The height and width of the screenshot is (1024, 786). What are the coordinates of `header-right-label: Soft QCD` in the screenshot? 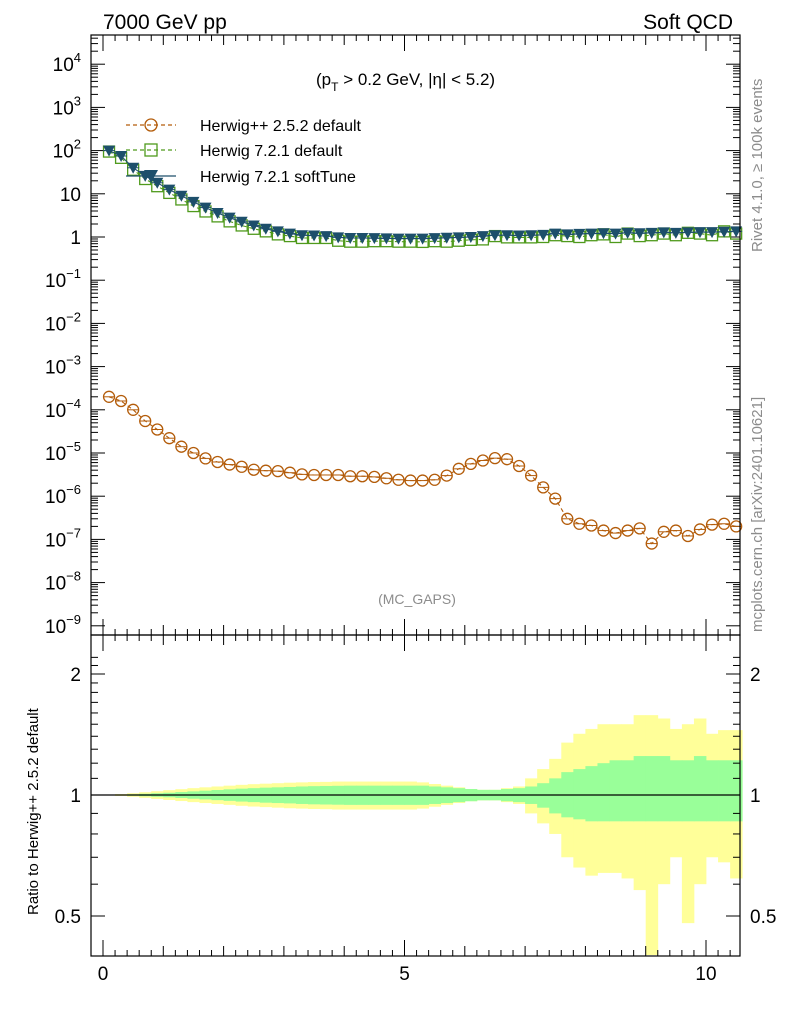 It's located at (688, 22).